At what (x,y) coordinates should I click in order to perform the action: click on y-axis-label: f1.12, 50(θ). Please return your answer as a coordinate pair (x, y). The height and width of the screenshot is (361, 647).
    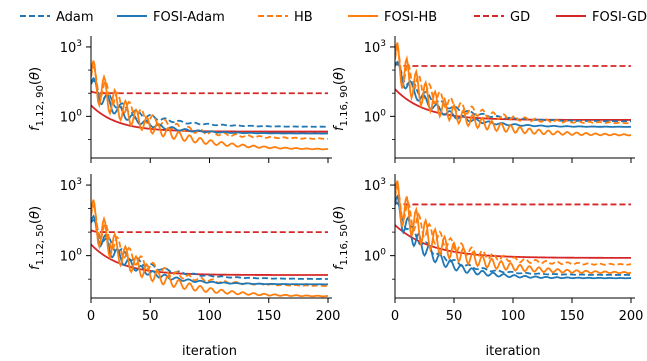
    Looking at the image, I should click on (37, 238).